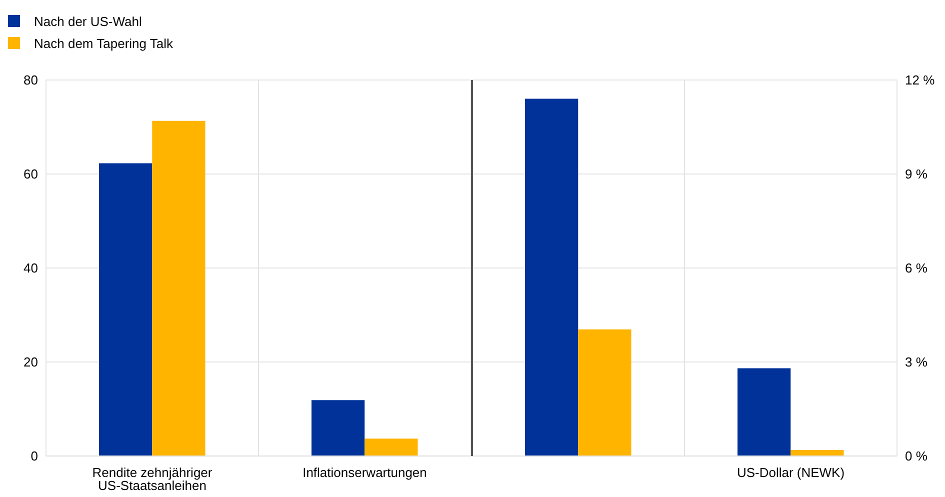 The height and width of the screenshot is (497, 945). Describe the element at coordinates (916, 268) in the screenshot. I see `y2-tick-label: 6 %` at that location.